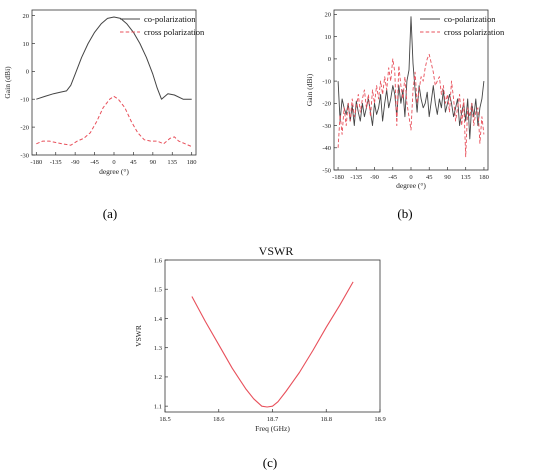 This screenshot has height=472, width=550. Describe the element at coordinates (276, 251) in the screenshot. I see `panel-c-title: VSWR` at that location.